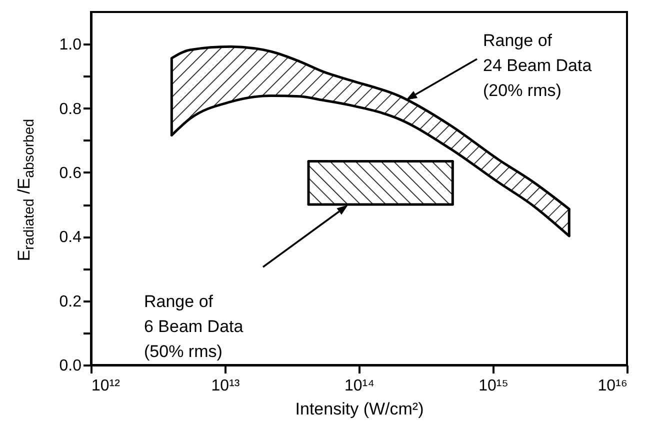 Image resolution: width=661 pixels, height=443 pixels. Describe the element at coordinates (493, 386) in the screenshot. I see `x-tick-label: 10¹⁵` at that location.